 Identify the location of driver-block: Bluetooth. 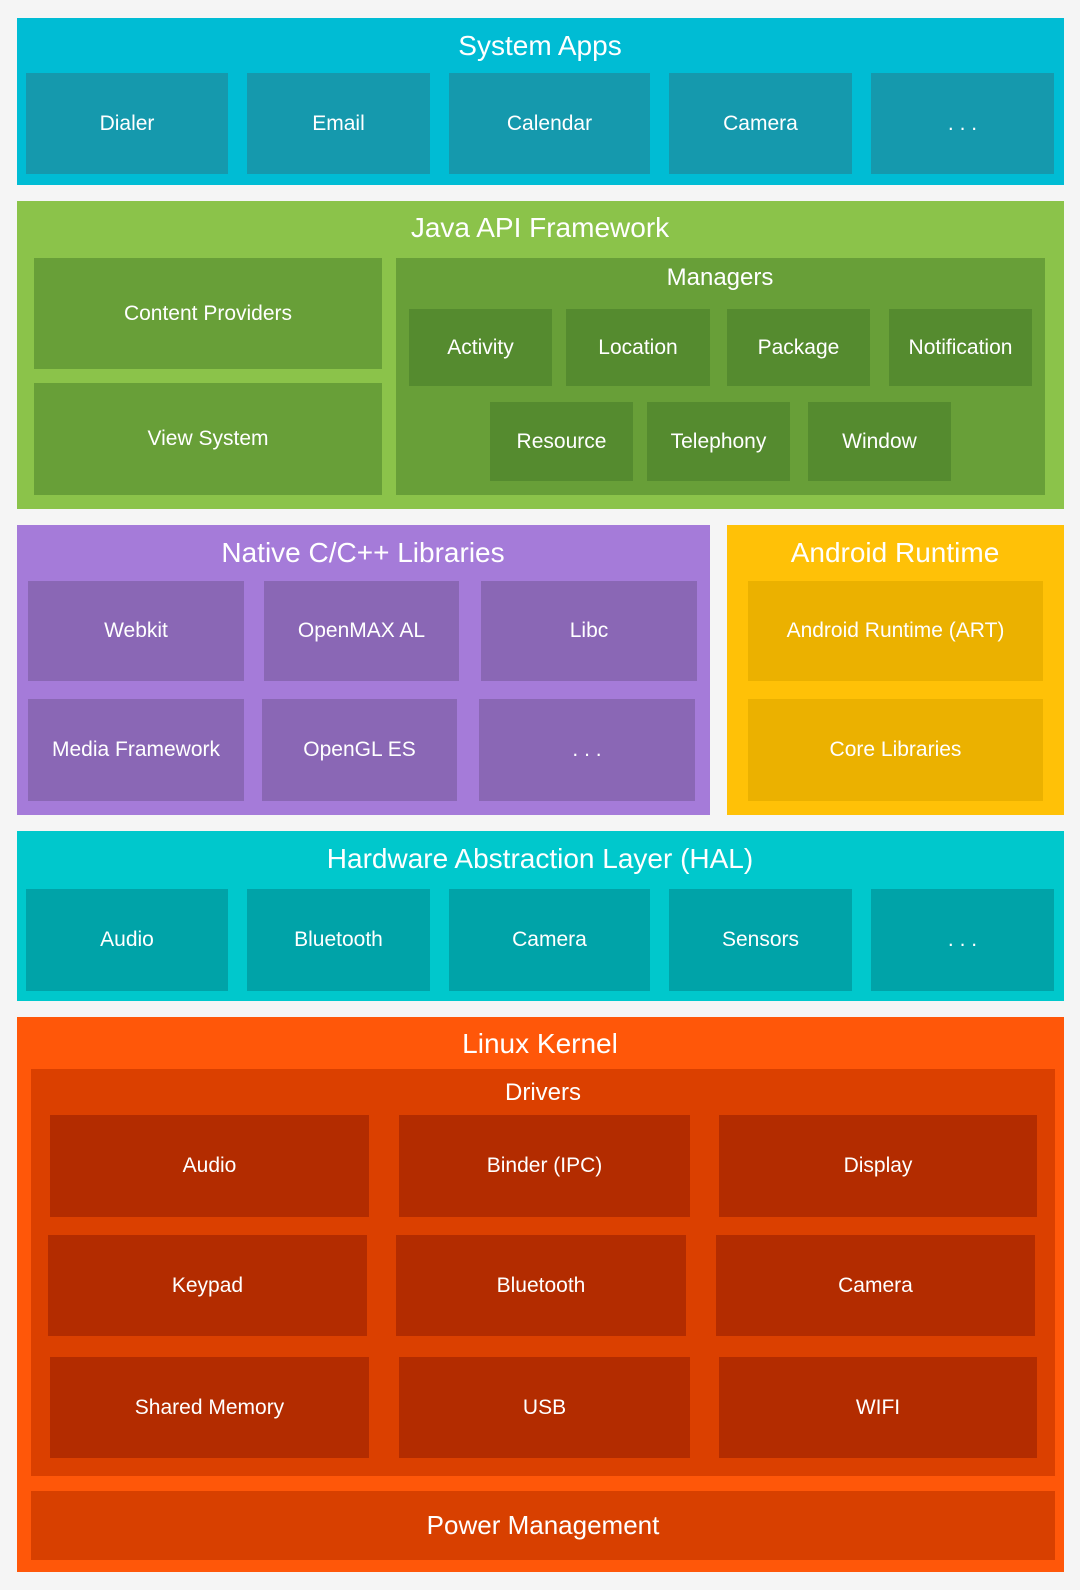
(541, 1285).